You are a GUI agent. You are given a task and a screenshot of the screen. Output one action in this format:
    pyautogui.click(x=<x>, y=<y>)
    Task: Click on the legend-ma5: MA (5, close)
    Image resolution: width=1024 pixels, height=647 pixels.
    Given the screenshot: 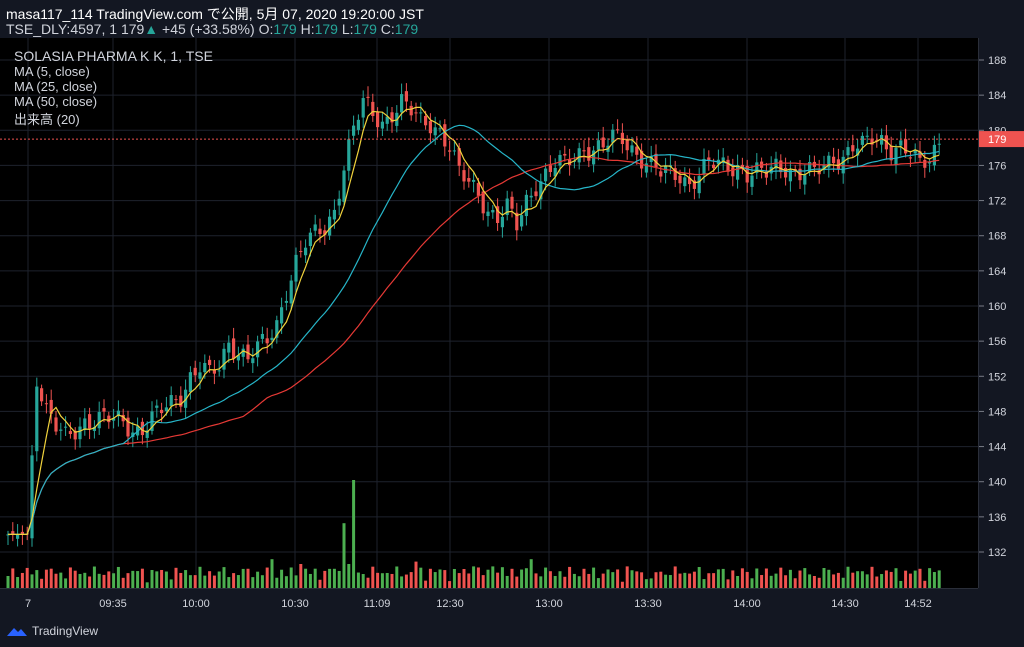 What is the action you would take?
    pyautogui.click(x=52, y=71)
    